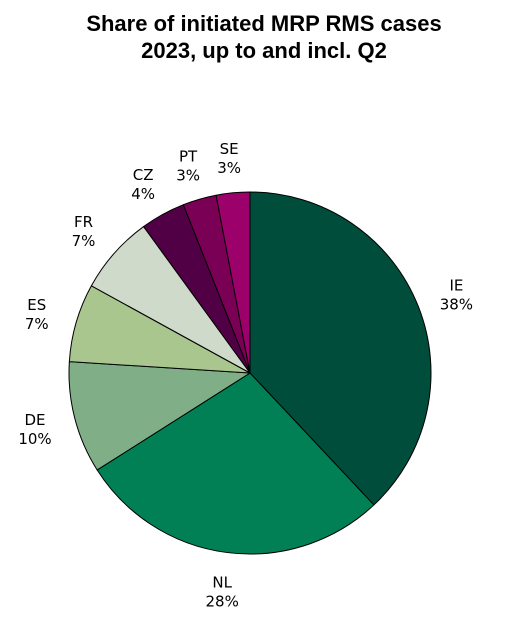 This screenshot has height=619, width=528. Describe the element at coordinates (34, 439) in the screenshot. I see `pie-label-value: 10%` at that location.